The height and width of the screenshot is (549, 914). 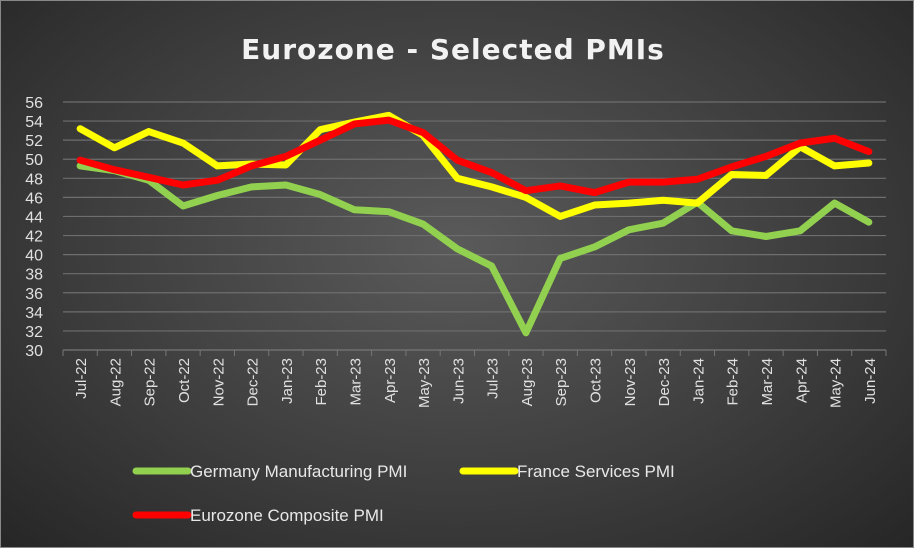 I want to click on x-tick-label: Dec-22, so click(x=253, y=382).